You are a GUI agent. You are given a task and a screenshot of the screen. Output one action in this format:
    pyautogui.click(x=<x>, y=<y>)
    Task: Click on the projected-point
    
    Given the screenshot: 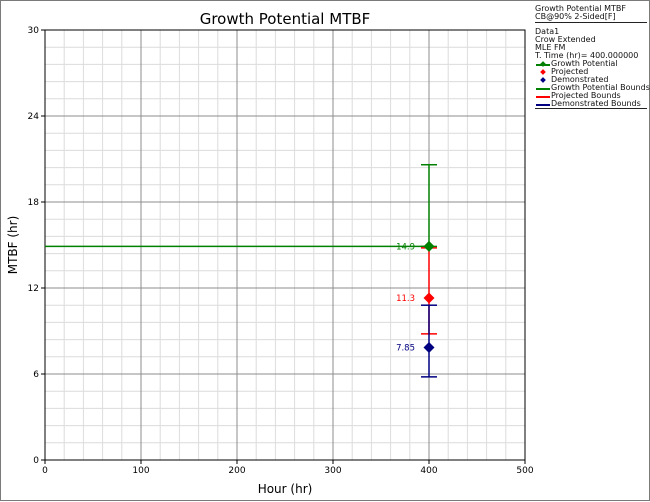 What is the action you would take?
    pyautogui.click(x=429, y=298)
    